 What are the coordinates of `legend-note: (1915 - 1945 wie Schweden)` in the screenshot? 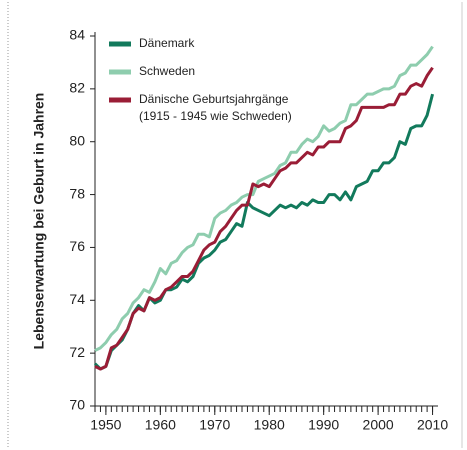 It's located at (215, 116).